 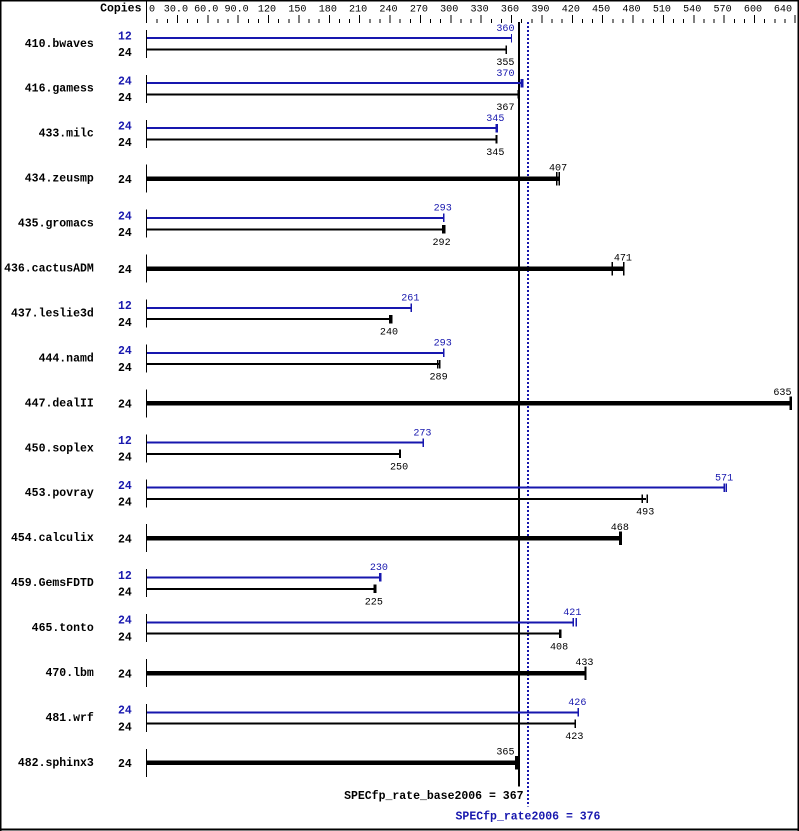 What do you see at coordinates (69, 718) in the screenshot?
I see `svg-text: 481.wrf` at bounding box center [69, 718].